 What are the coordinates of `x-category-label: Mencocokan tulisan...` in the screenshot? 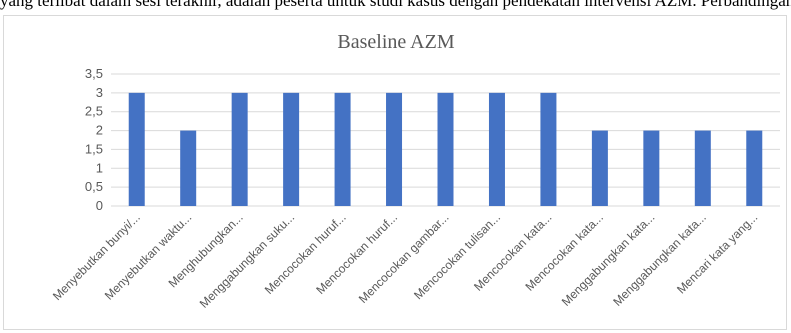 It's located at (457, 256).